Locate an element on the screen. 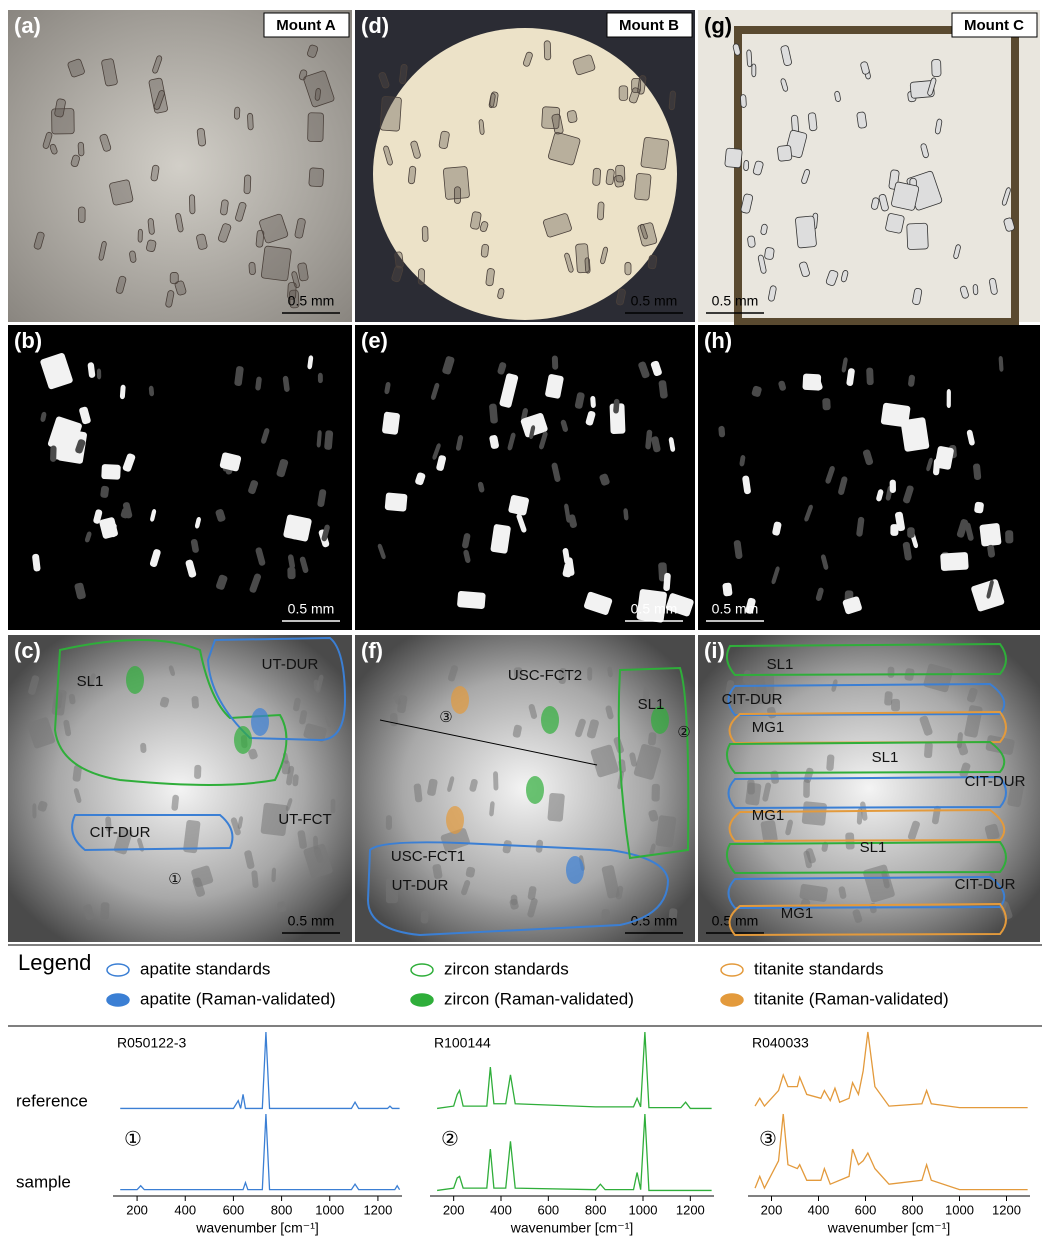  legend-label: apatite standards is located at coordinates (205, 968).